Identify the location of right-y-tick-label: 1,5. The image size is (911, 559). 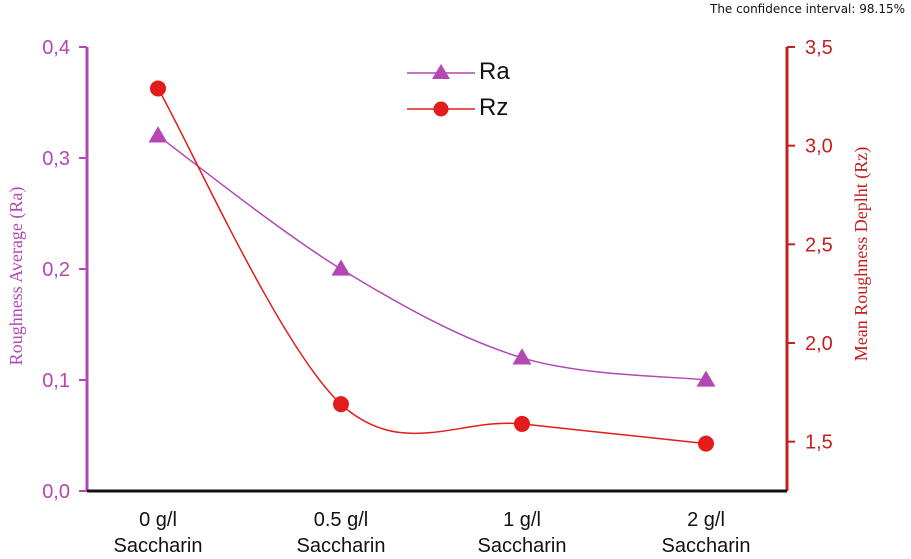
(819, 443).